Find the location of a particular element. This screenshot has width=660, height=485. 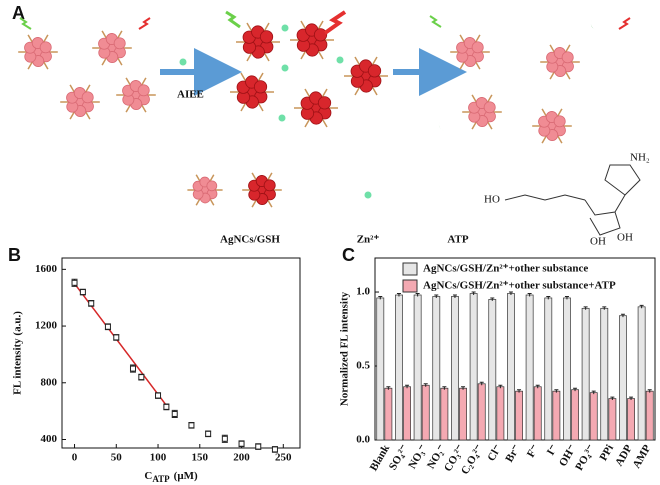

emission is located at coordinates (144, 23).